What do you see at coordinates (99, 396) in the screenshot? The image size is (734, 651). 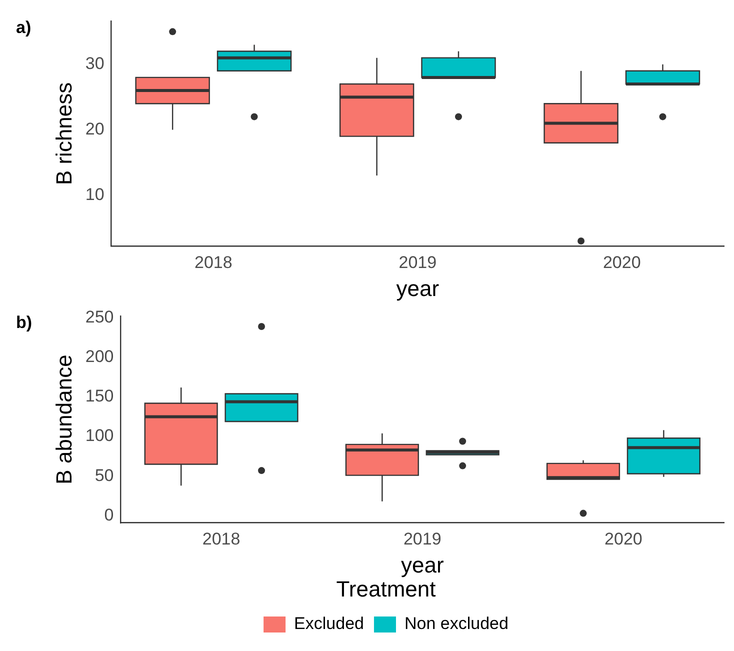 I see `y-tick-label: 150` at bounding box center [99, 396].